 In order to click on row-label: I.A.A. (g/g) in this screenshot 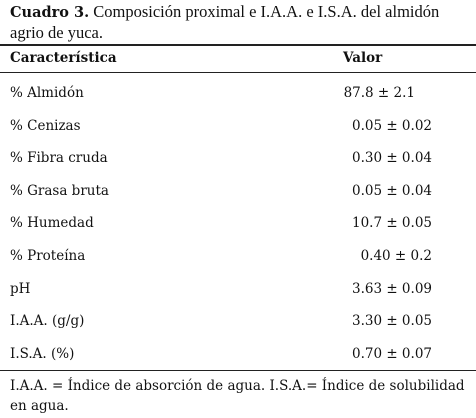, I will do `click(47, 321)`.